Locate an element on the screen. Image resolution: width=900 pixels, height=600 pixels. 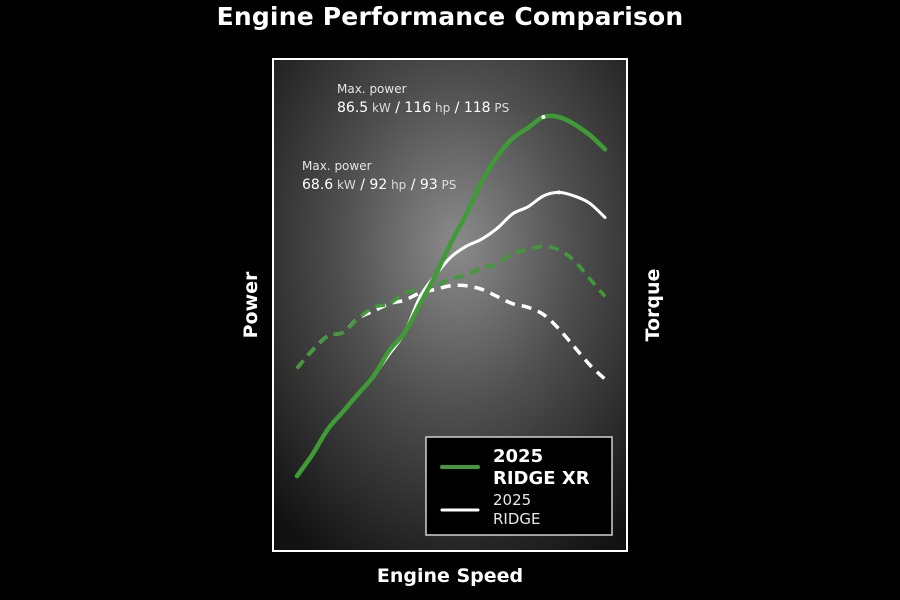
legend-label-ridge-xr-year: 2025 is located at coordinates (518, 456).